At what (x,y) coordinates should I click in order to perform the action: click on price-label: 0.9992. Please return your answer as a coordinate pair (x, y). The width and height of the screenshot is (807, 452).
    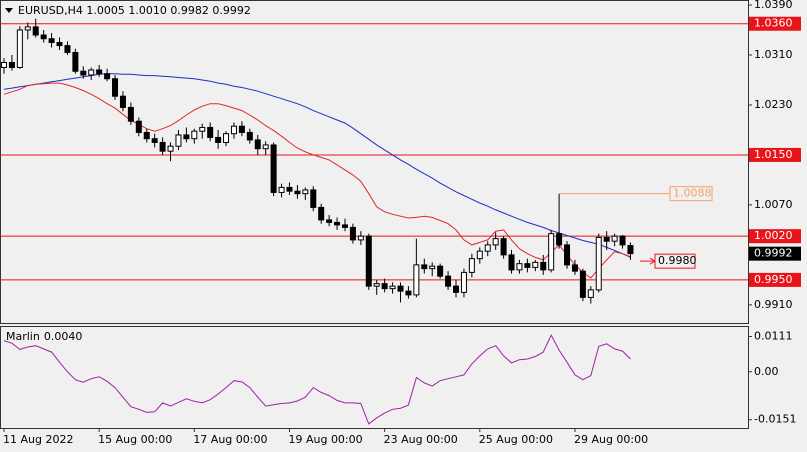
    Looking at the image, I should click on (773, 253).